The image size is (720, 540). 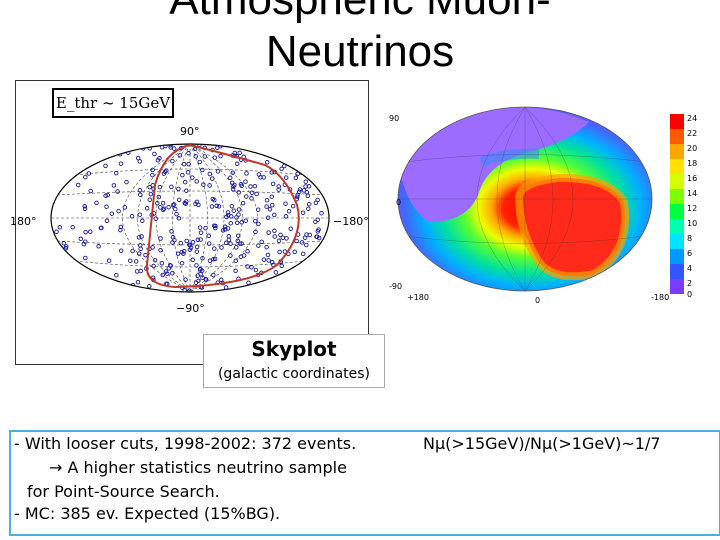 I want to click on event-skymap, so click(x=190, y=218).